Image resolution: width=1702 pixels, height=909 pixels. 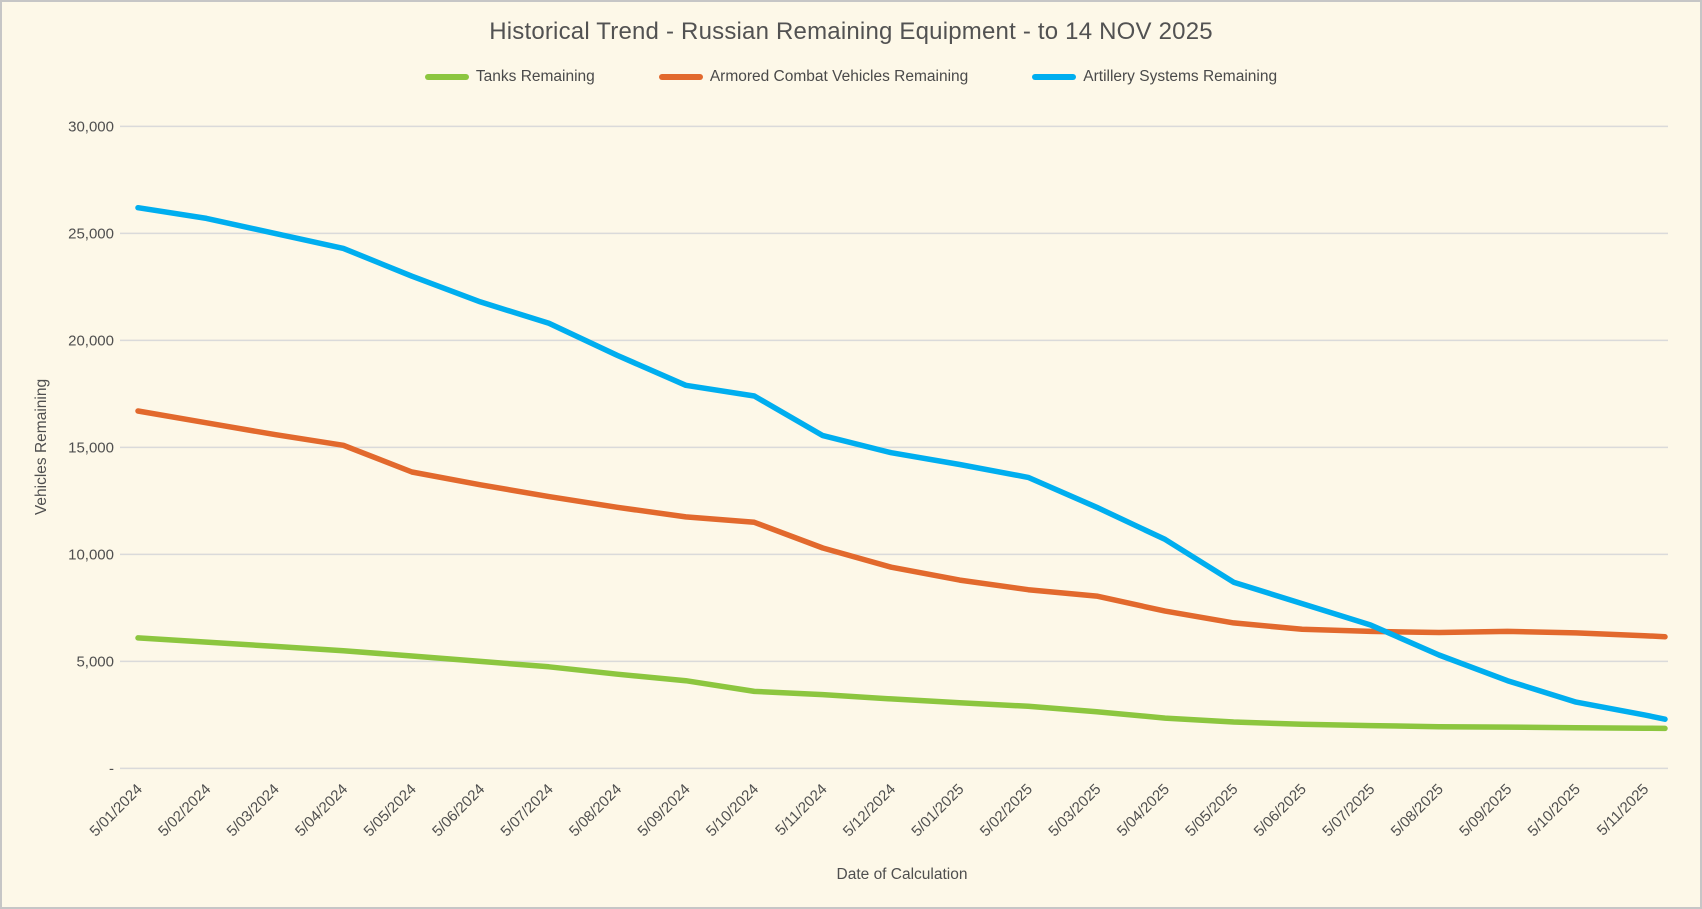 What do you see at coordinates (253, 810) in the screenshot?
I see `x-tick-label: 5/03/2024` at bounding box center [253, 810].